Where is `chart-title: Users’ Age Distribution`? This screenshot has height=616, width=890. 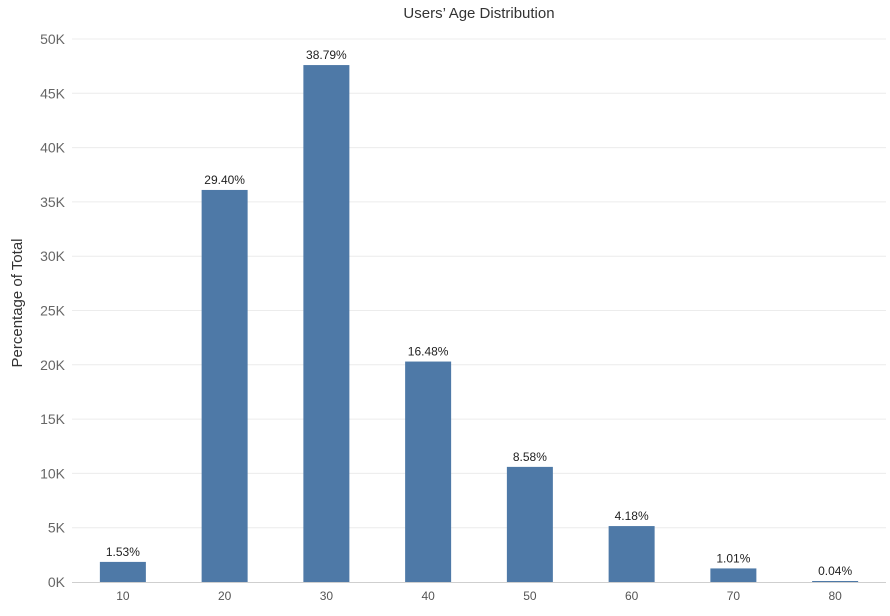
chart-title: Users’ Age Distribution is located at coordinates (478, 13).